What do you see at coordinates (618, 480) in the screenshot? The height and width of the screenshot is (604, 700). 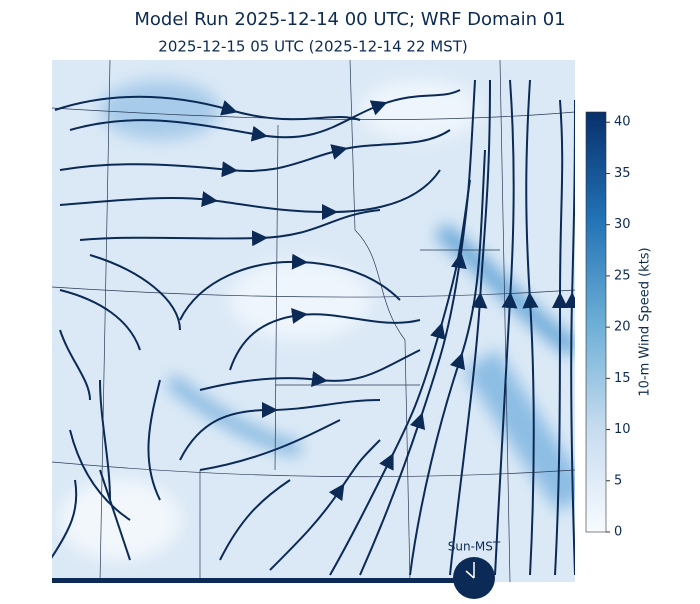 I see `colorbar-tick-label: 5` at bounding box center [618, 480].